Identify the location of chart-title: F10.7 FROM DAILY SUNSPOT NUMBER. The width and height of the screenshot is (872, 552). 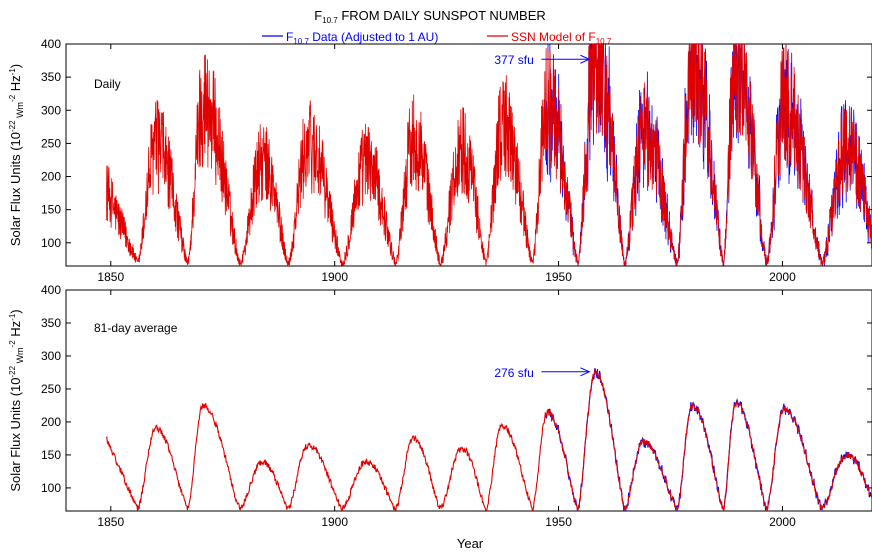
(430, 16).